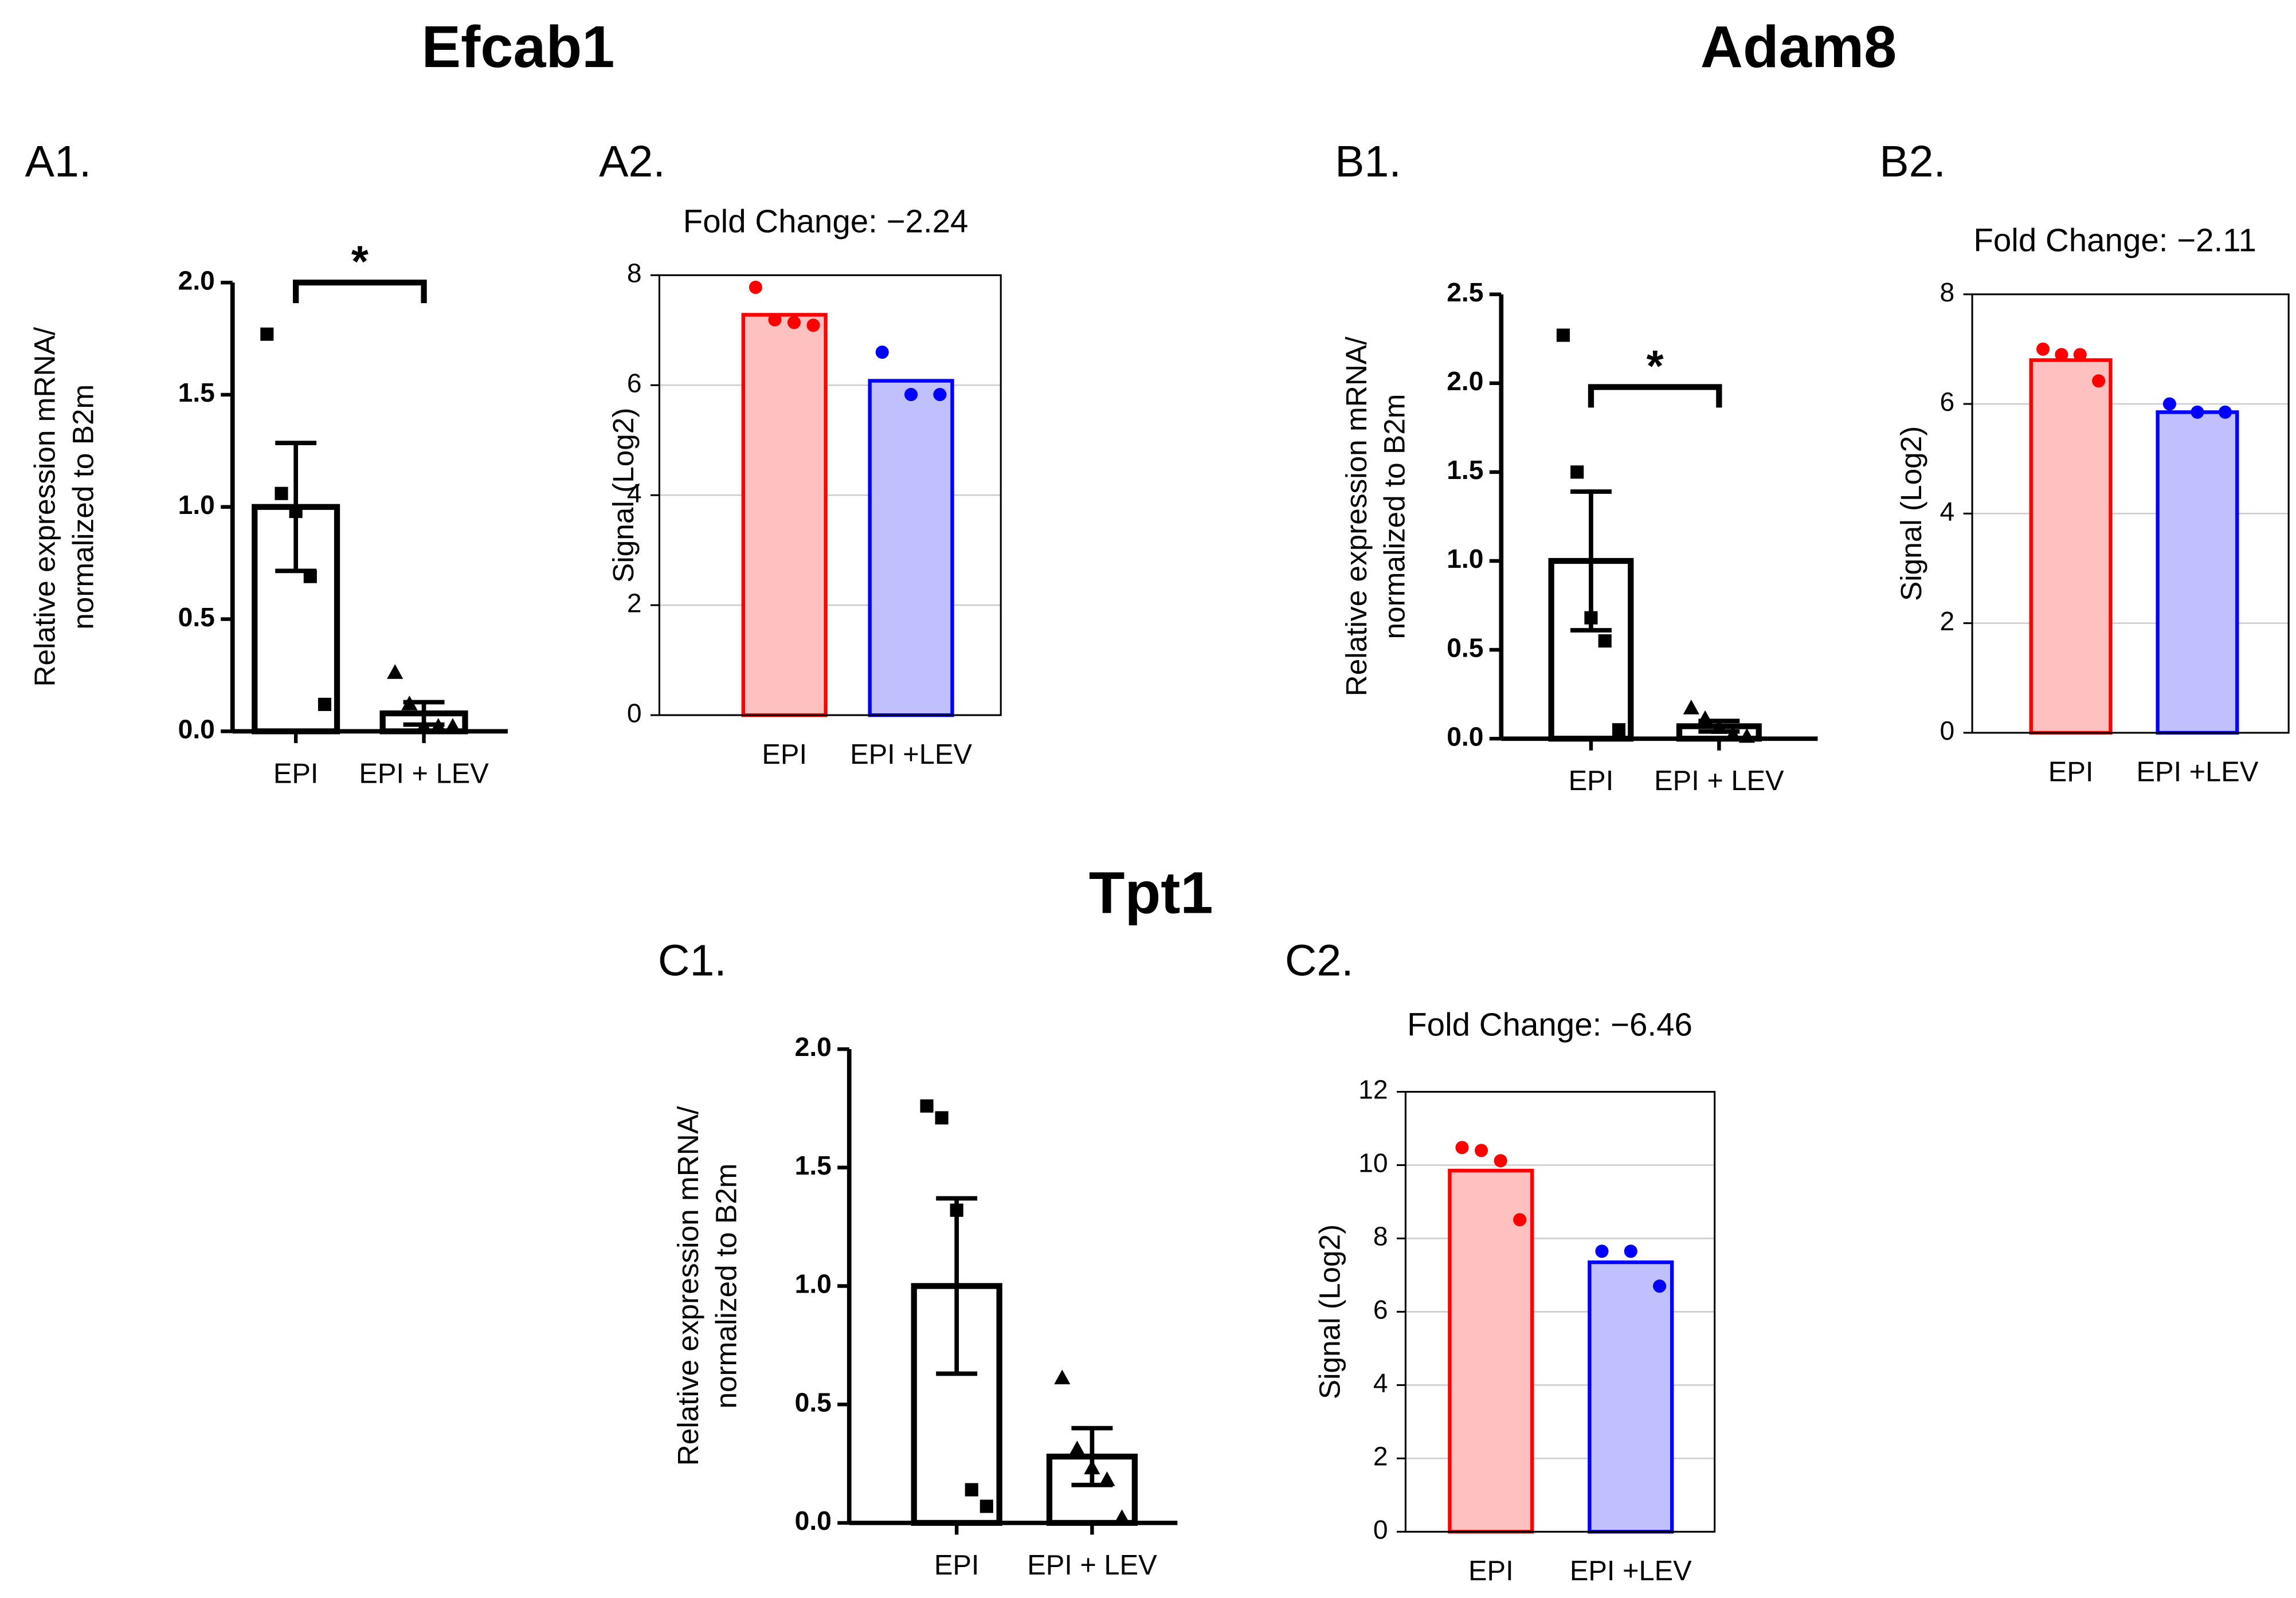 This screenshot has width=2296, height=1598. What do you see at coordinates (1912, 161) in the screenshot?
I see `panel-label: B2.` at bounding box center [1912, 161].